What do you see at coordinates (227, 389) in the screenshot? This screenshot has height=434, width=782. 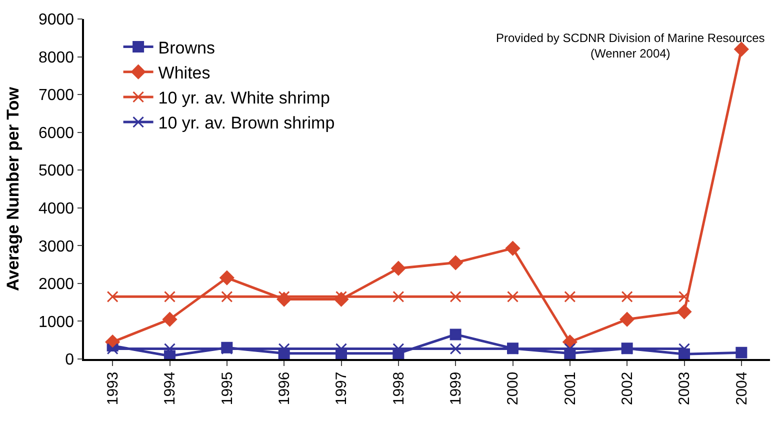 I see `x-tick-label: 1995` at bounding box center [227, 389].